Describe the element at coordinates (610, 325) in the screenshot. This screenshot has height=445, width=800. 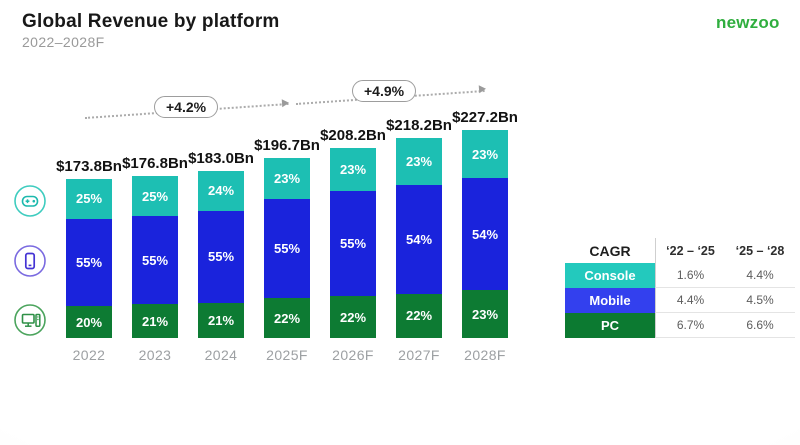
I see `cagr-row-label-pc: PC` at that location.